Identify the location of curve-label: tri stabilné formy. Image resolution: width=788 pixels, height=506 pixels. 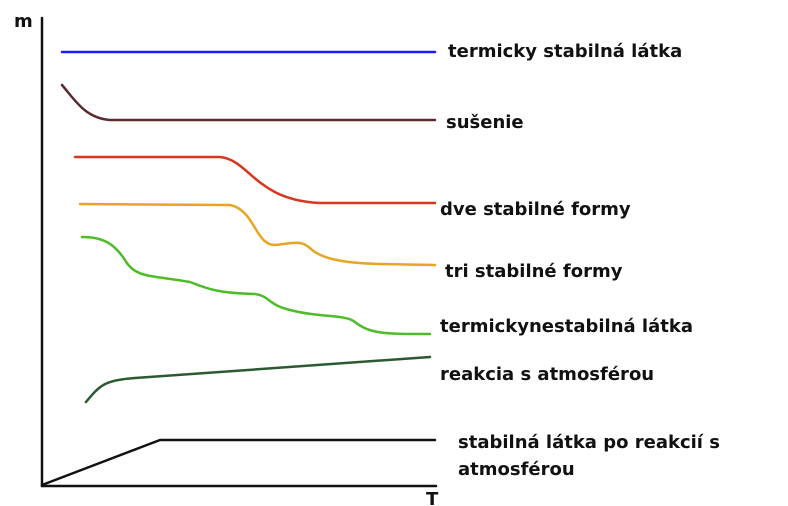
(534, 271).